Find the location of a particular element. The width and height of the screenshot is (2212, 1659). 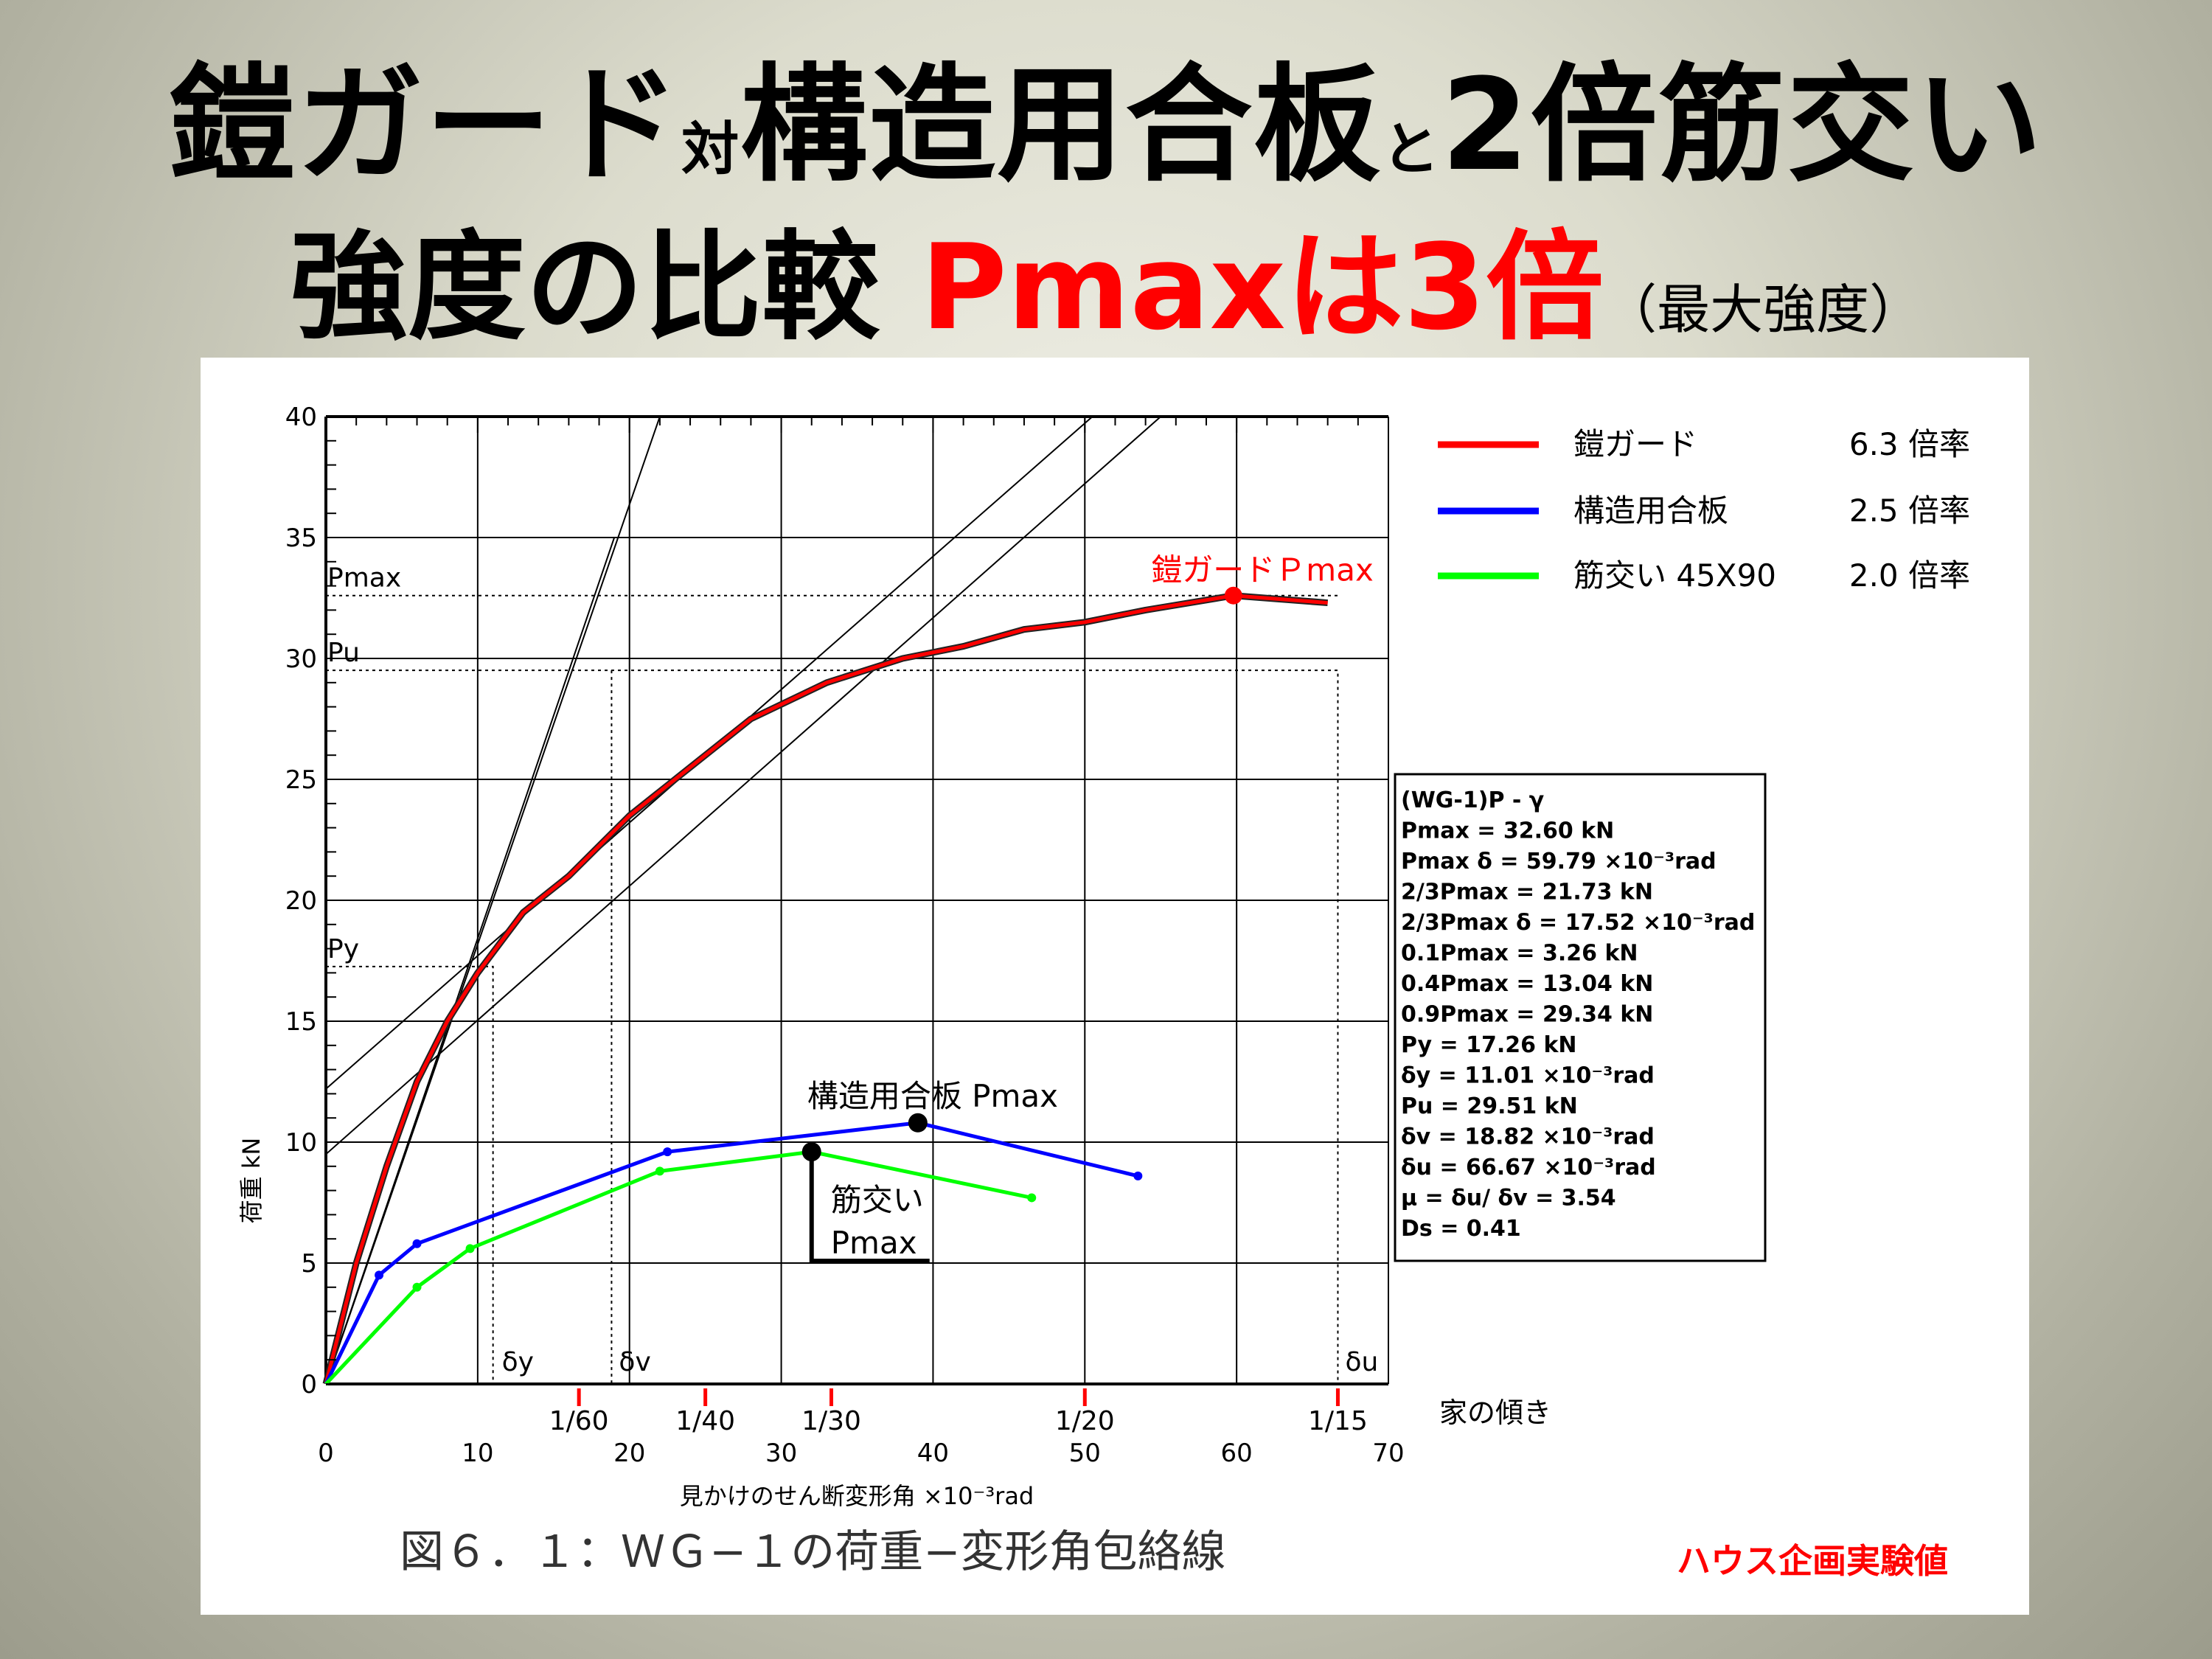

x-tick-label: 30 is located at coordinates (781, 1453).